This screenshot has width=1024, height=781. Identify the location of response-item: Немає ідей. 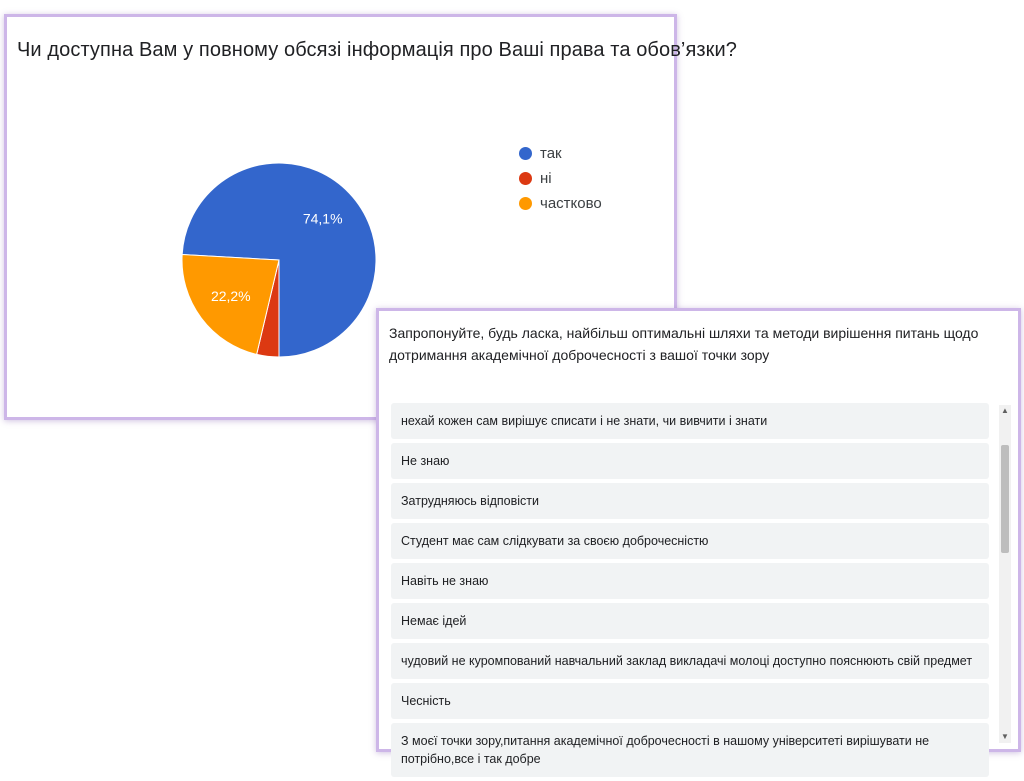
(690, 621).